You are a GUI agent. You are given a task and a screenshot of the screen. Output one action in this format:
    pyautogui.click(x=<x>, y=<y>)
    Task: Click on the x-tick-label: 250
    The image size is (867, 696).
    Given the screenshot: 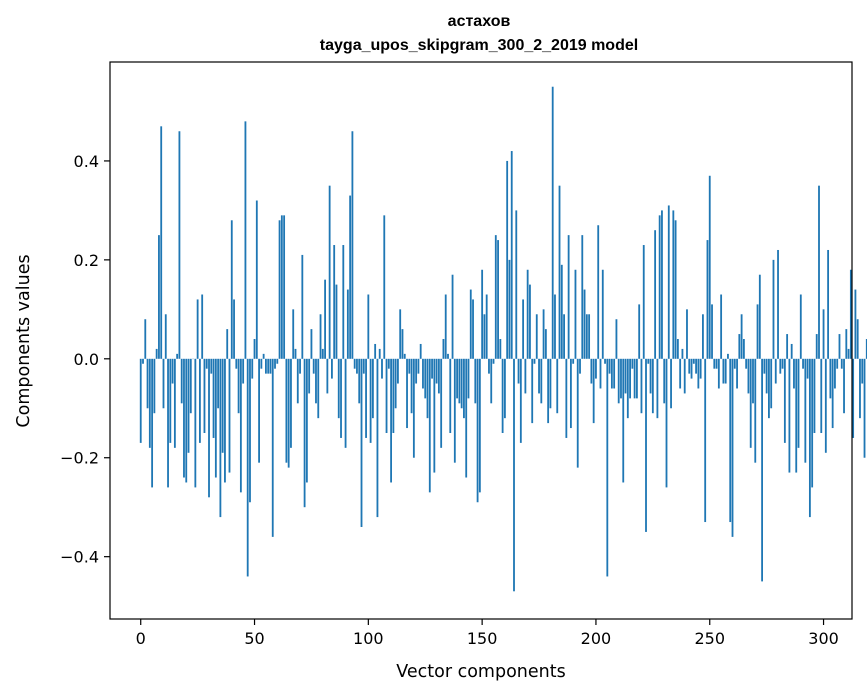 What is the action you would take?
    pyautogui.click(x=709, y=638)
    